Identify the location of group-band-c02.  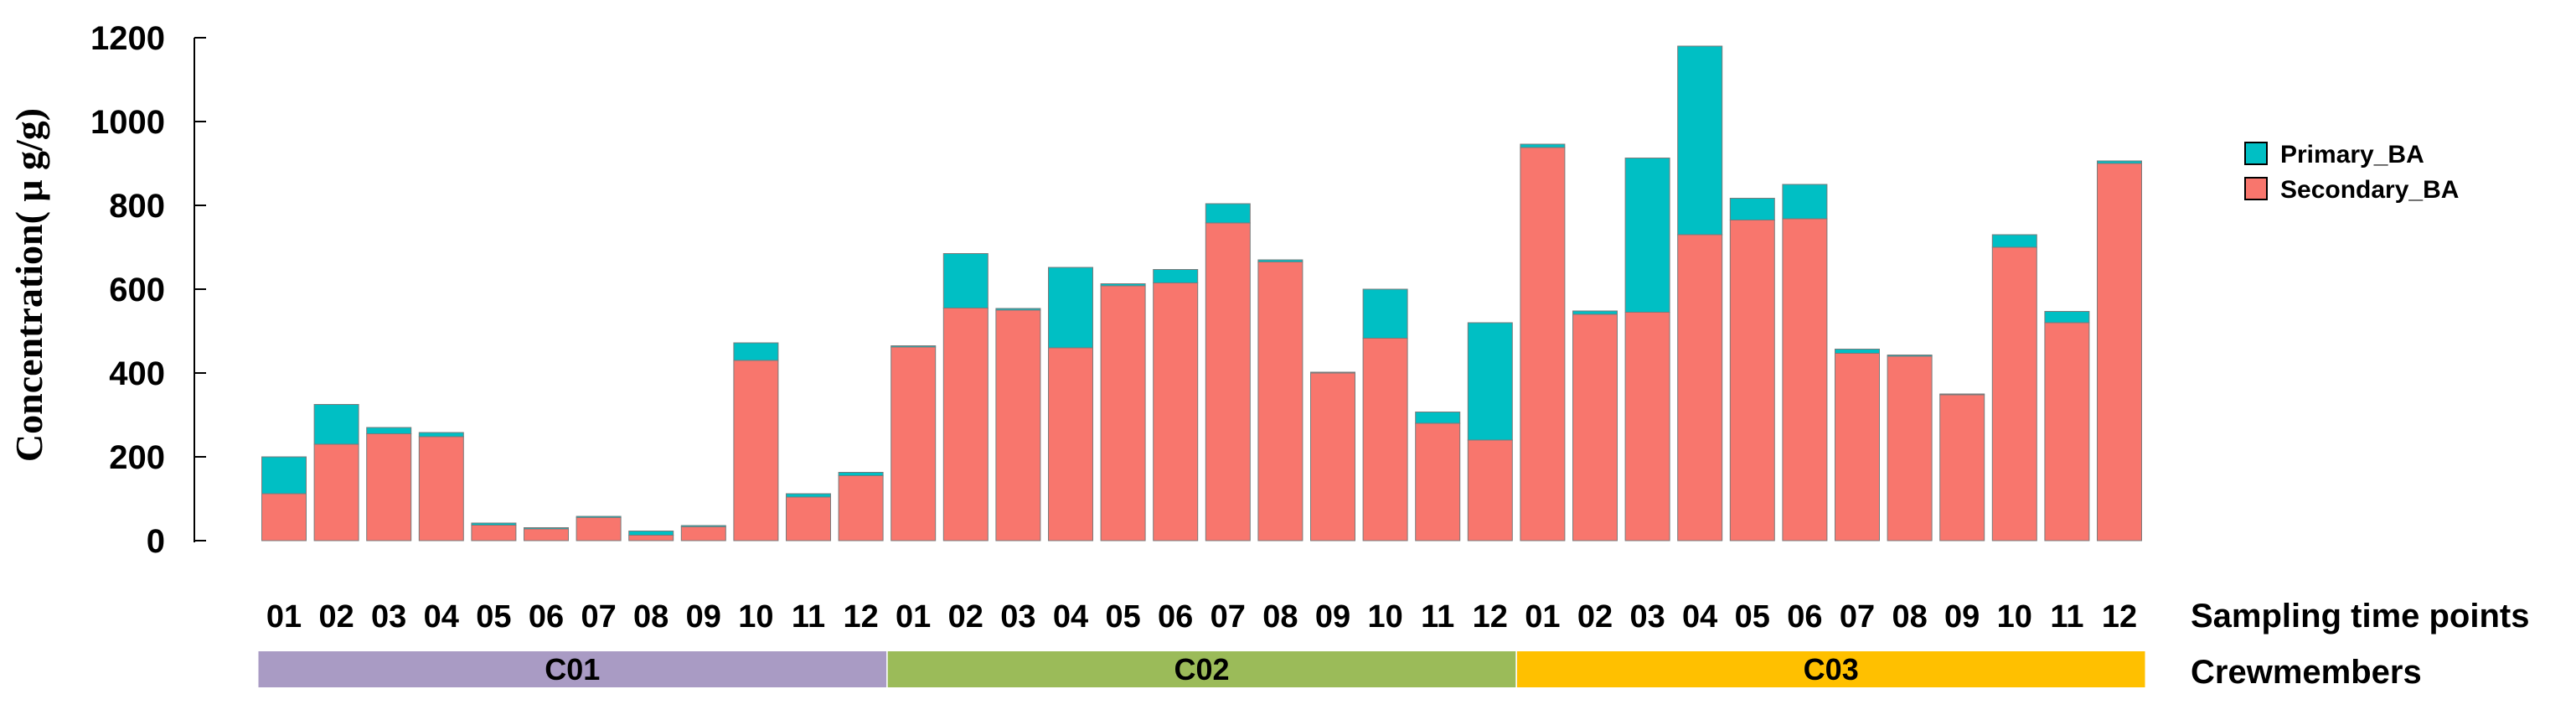
(1201, 669).